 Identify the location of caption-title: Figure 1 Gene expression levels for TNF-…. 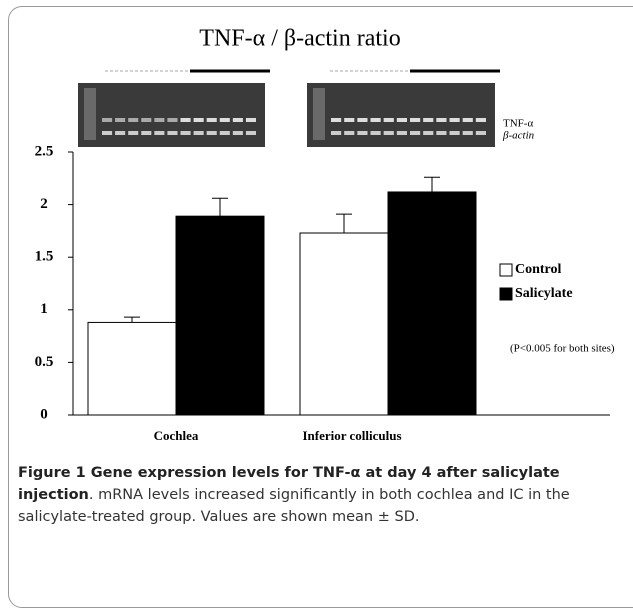
(289, 484).